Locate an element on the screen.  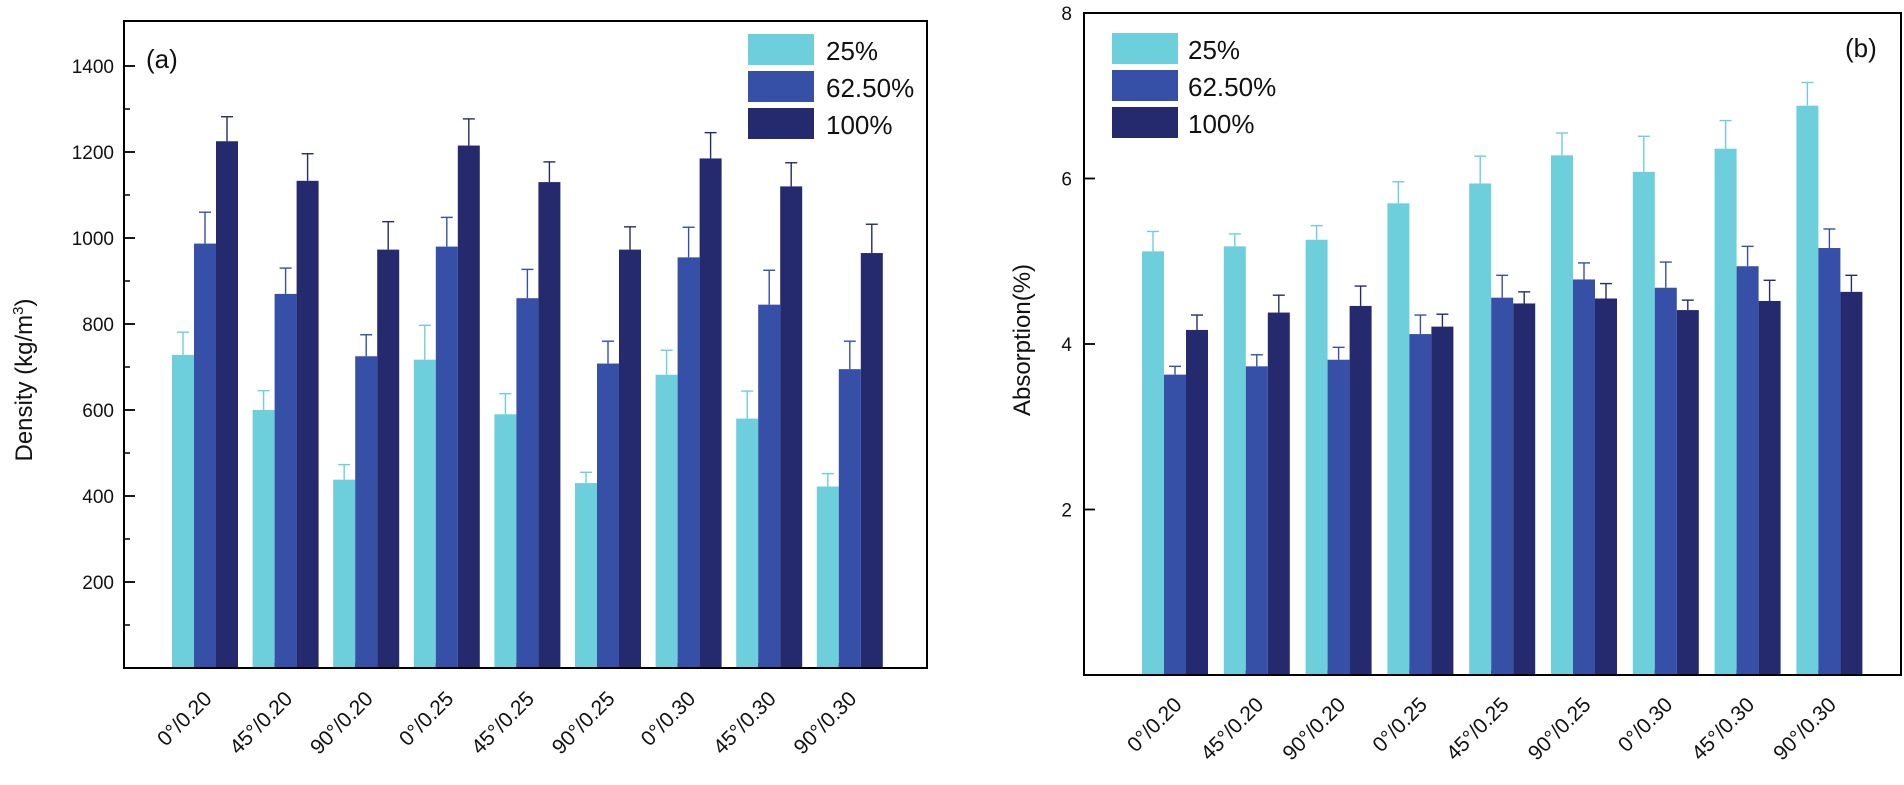
absorption-y-tick-label: 4 is located at coordinates (1066, 345).